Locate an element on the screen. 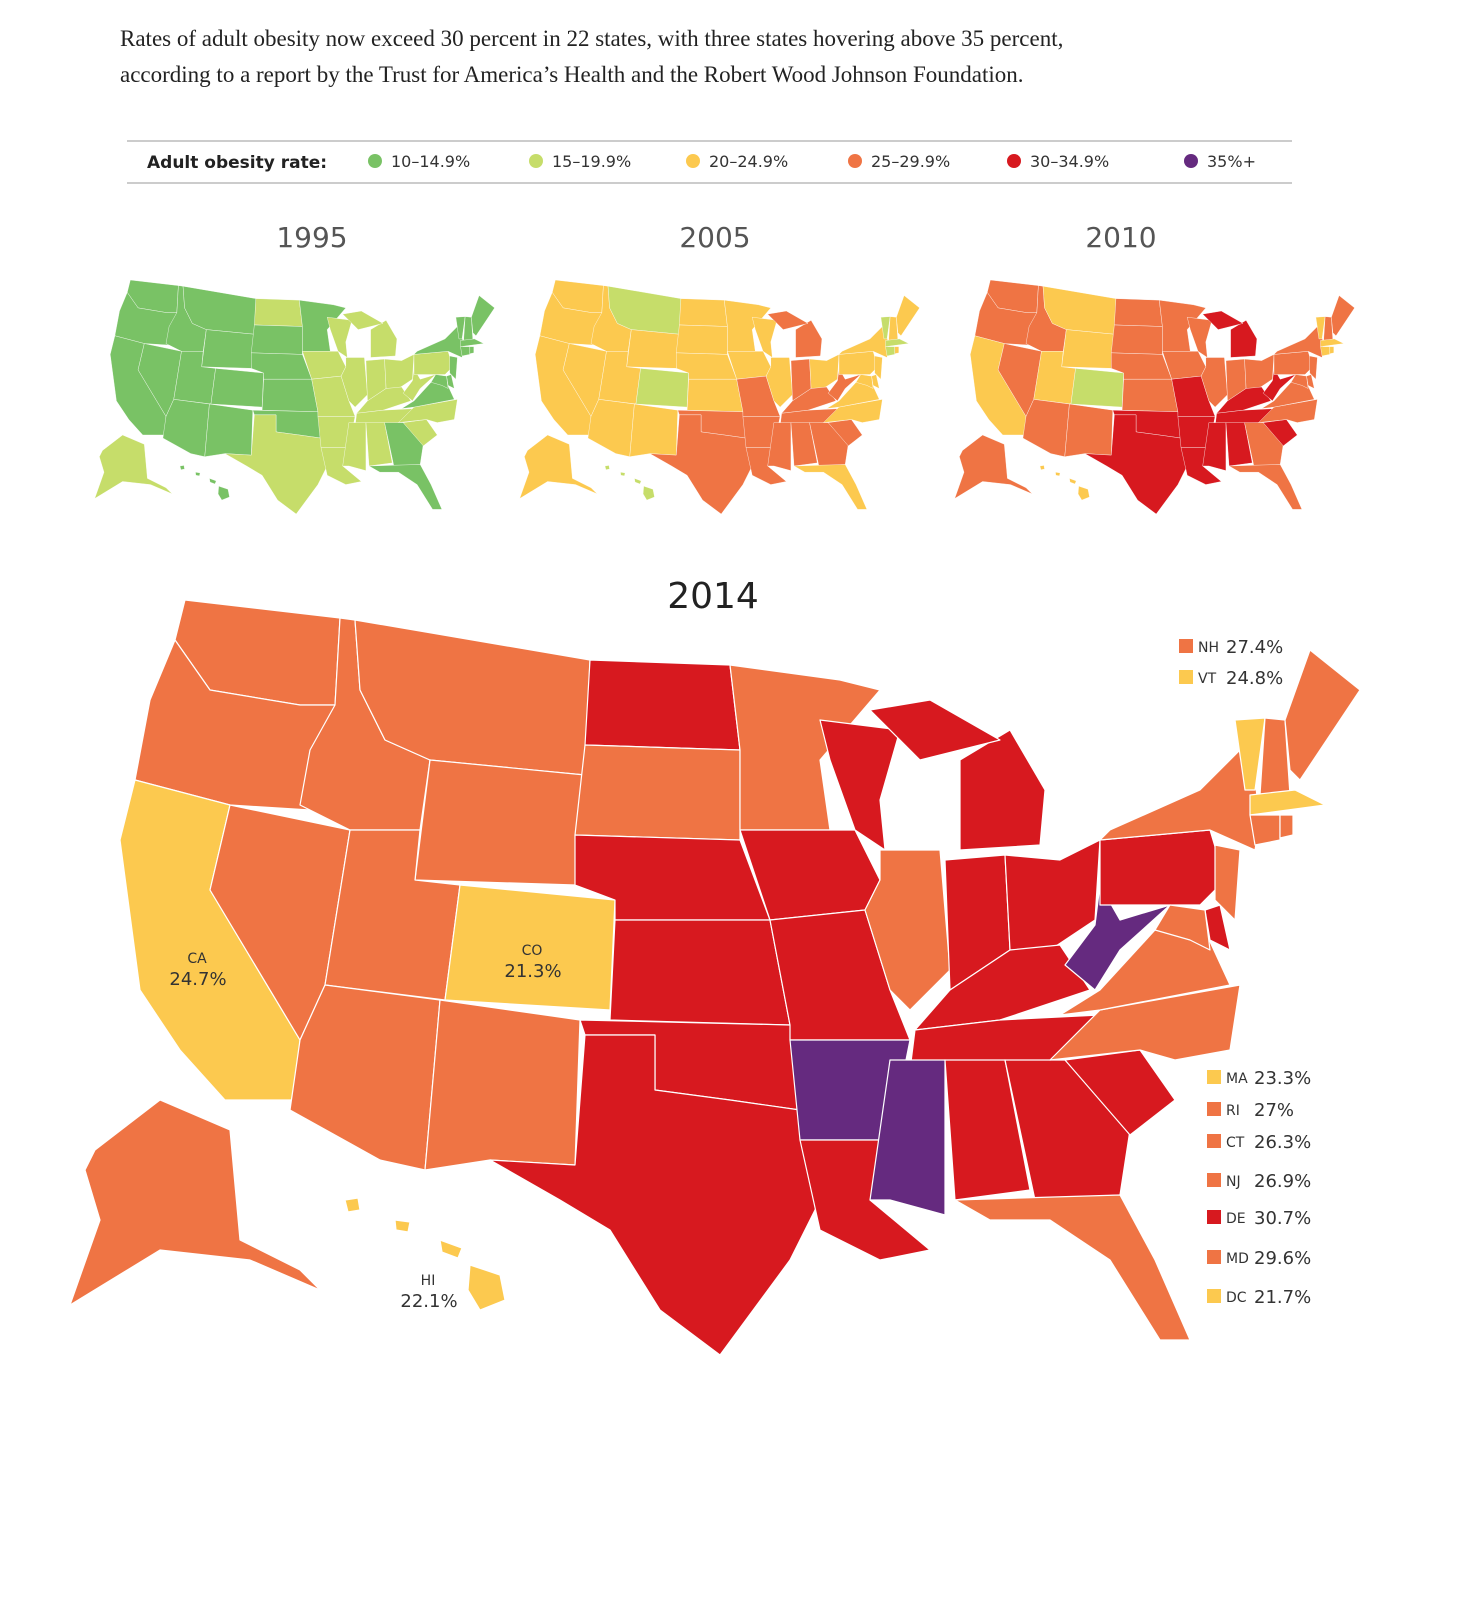 Image resolution: width=1482 pixels, height=1600 pixels. state-value: 29.6% is located at coordinates (1282, 1258).